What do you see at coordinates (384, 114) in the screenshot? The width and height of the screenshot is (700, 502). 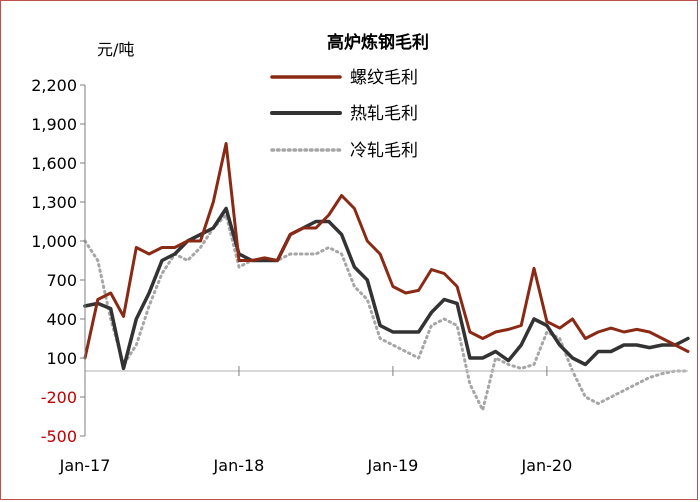 I see `legend-label-1: 热轧毛利` at bounding box center [384, 114].